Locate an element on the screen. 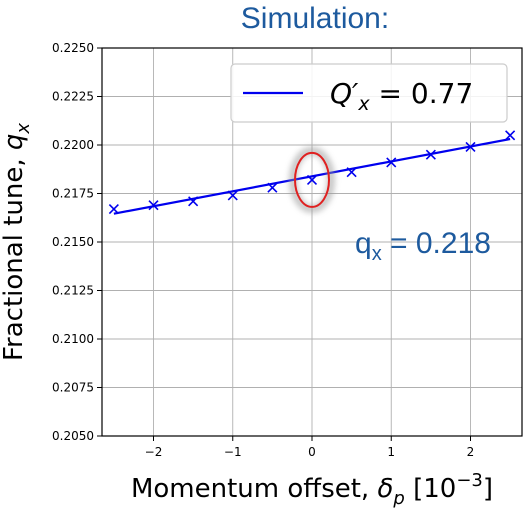  x-axis-label: Momentum offset, δp [10−3] is located at coordinates (312, 489).